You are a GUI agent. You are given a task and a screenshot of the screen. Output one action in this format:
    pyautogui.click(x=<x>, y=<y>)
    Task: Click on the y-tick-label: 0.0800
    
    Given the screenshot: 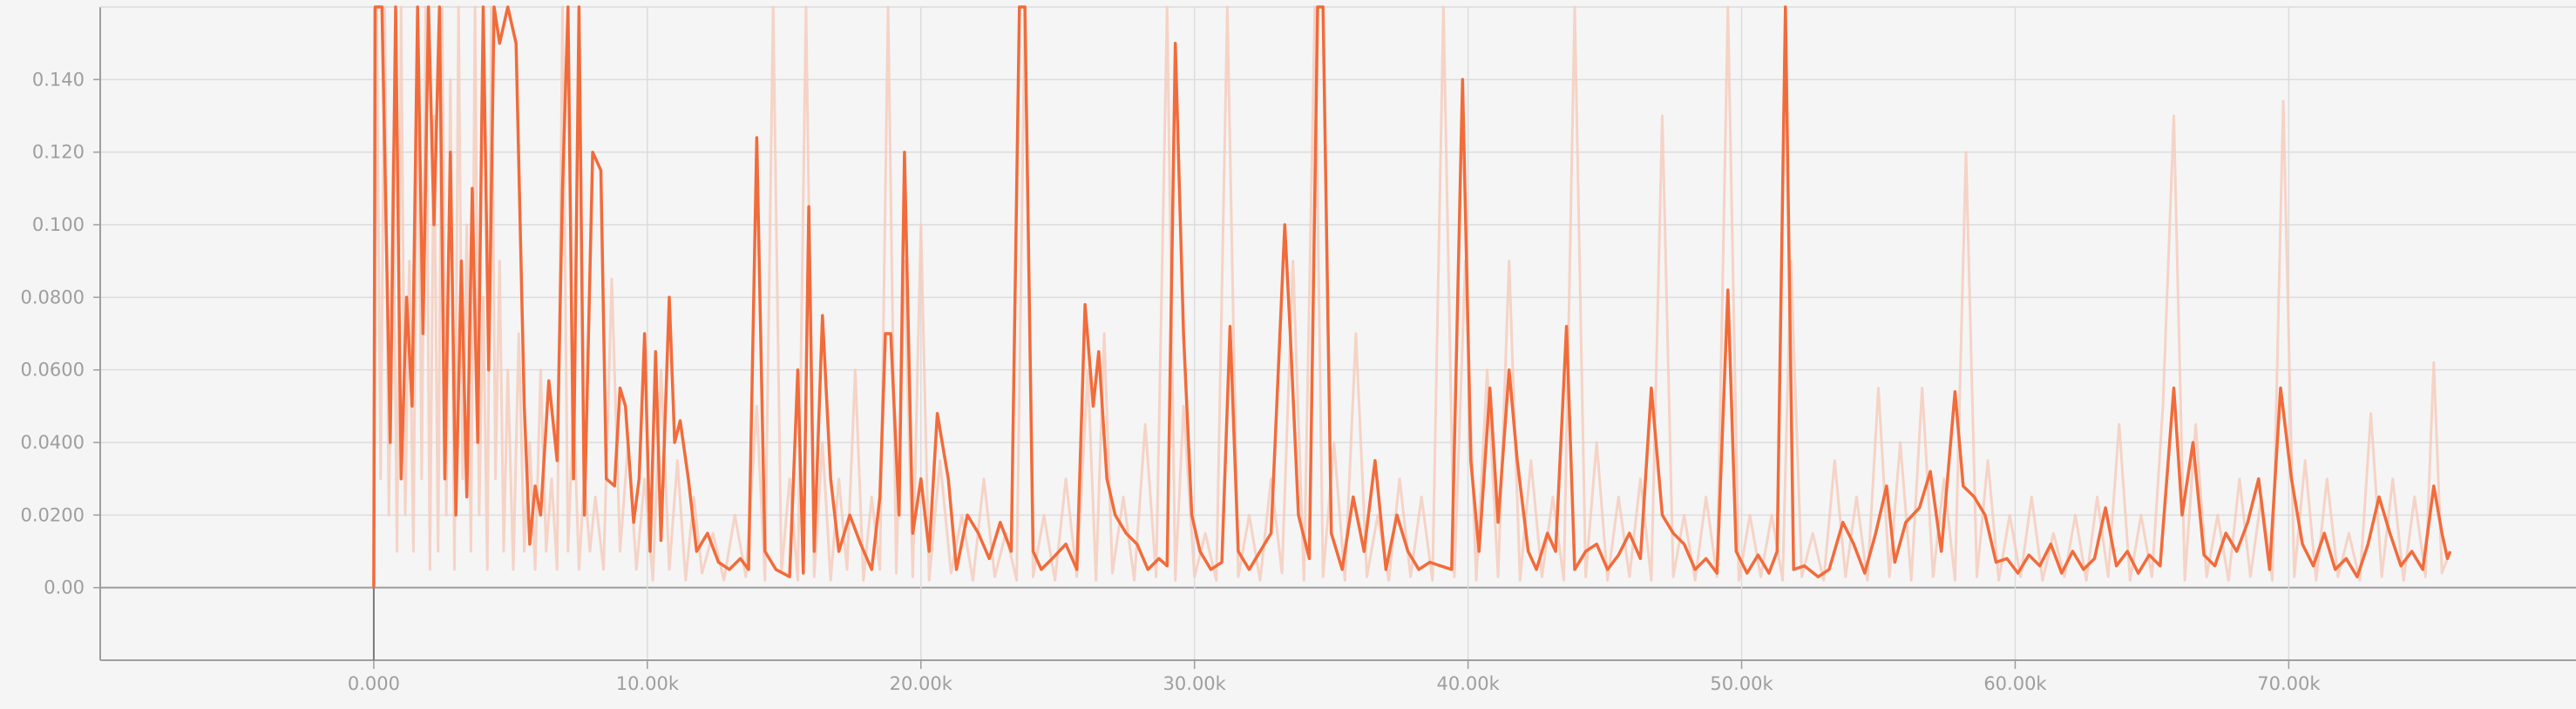 What is the action you would take?
    pyautogui.click(x=53, y=297)
    